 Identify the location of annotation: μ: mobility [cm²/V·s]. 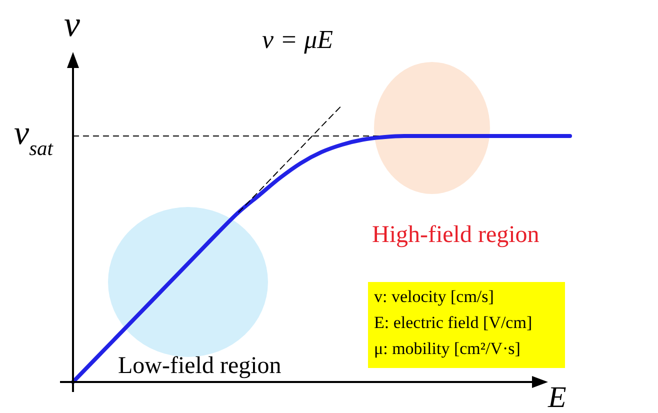
(447, 348).